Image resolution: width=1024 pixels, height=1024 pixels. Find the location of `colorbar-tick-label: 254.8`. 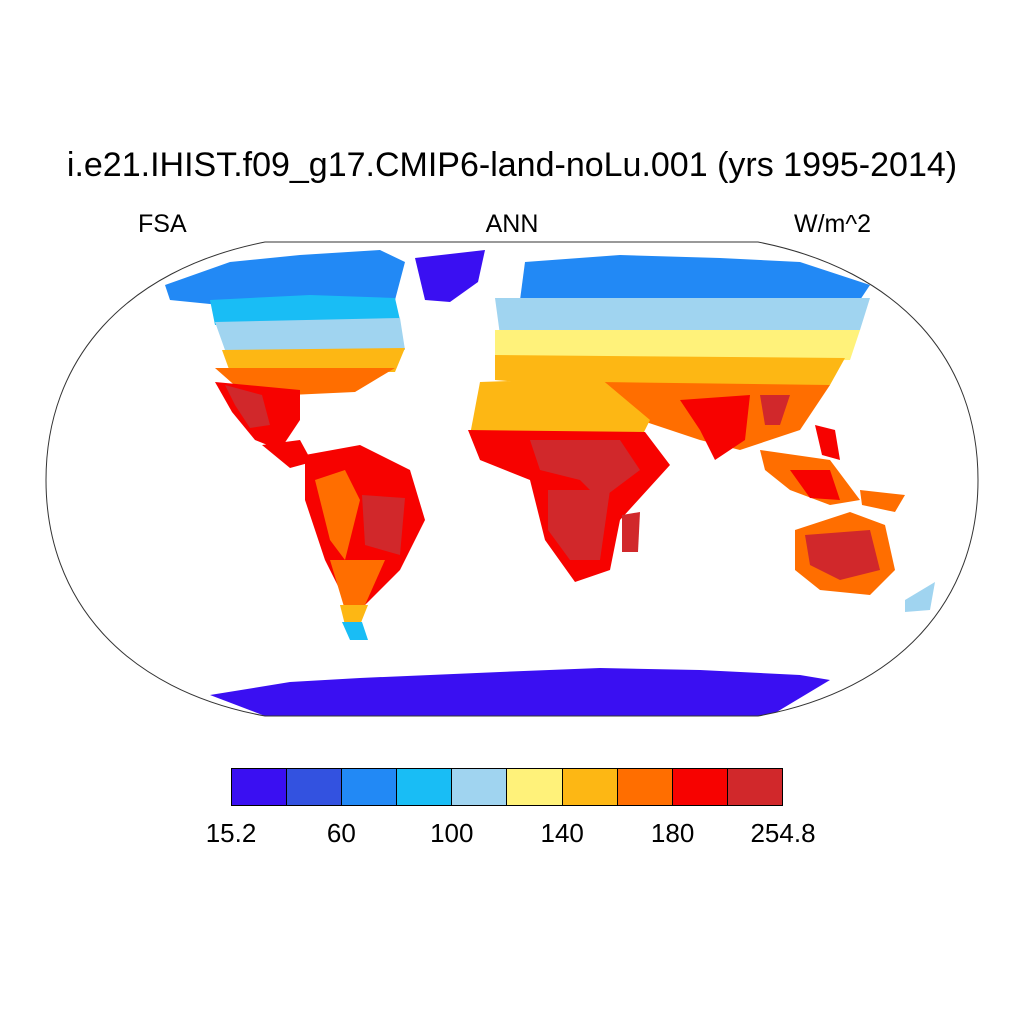

colorbar-tick-label: 254.8 is located at coordinates (783, 833).